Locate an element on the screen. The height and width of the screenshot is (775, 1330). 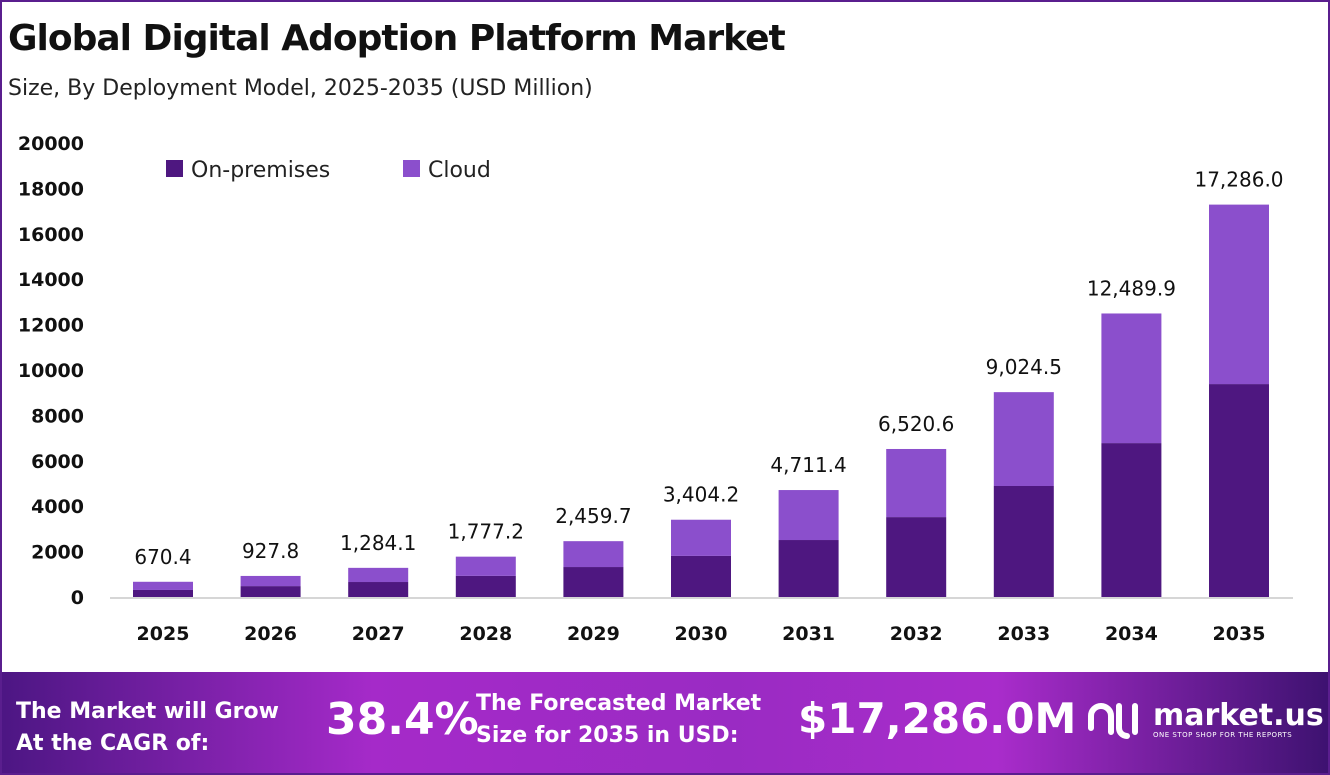
y-tick-label: 20000 is located at coordinates (51, 144).